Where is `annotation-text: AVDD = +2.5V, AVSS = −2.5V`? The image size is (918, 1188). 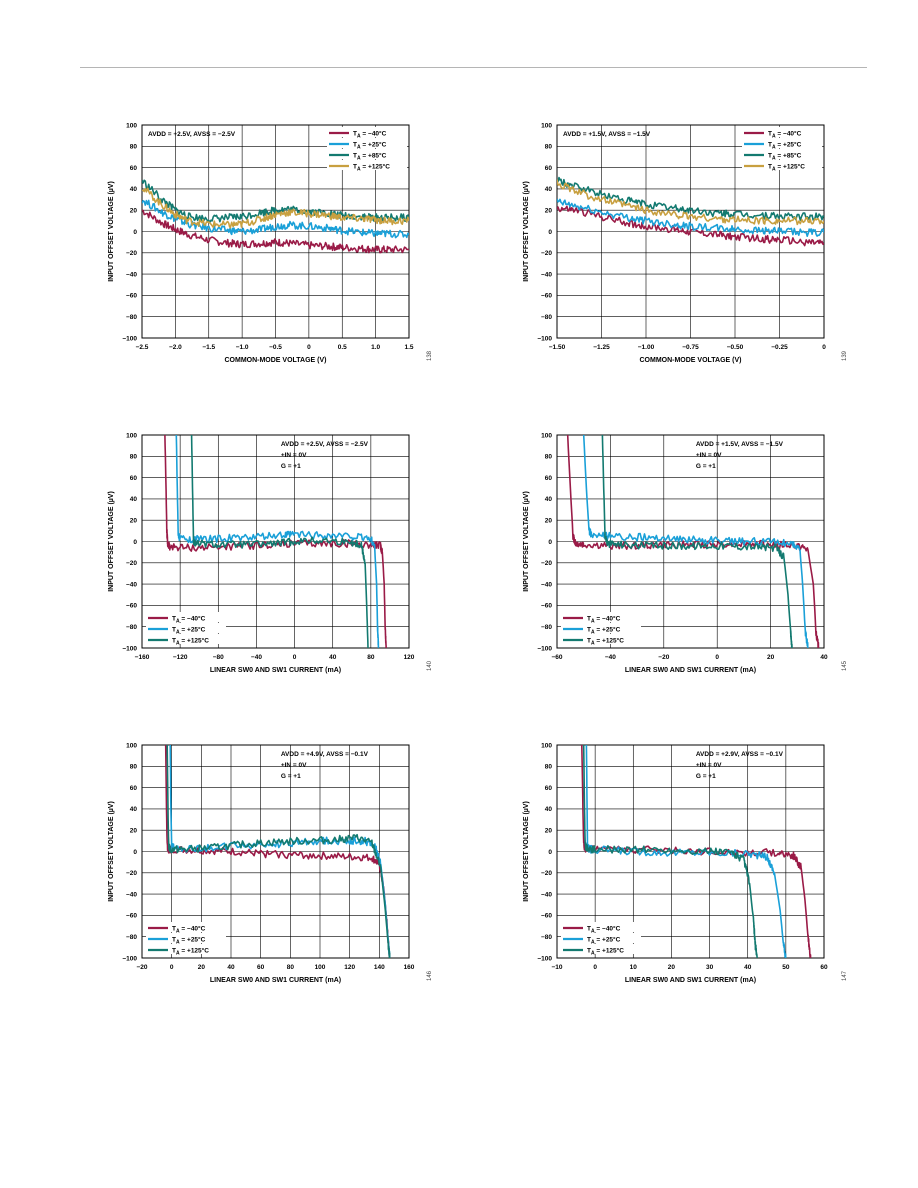
annotation-text: AVDD = +2.5V, AVSS = −2.5V is located at coordinates (192, 134).